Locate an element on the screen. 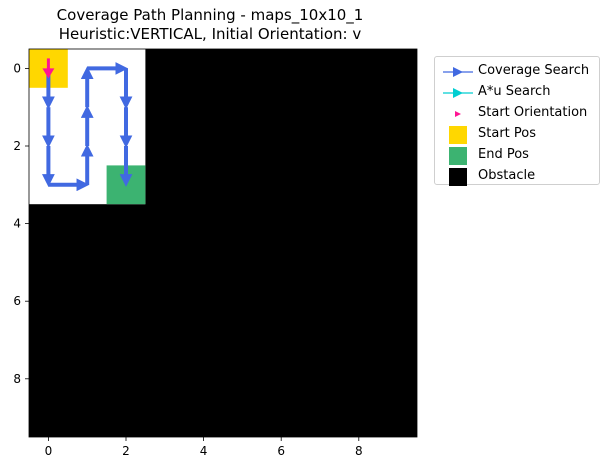 The width and height of the screenshot is (611, 470). y-tick-label: 2 is located at coordinates (17, 146).